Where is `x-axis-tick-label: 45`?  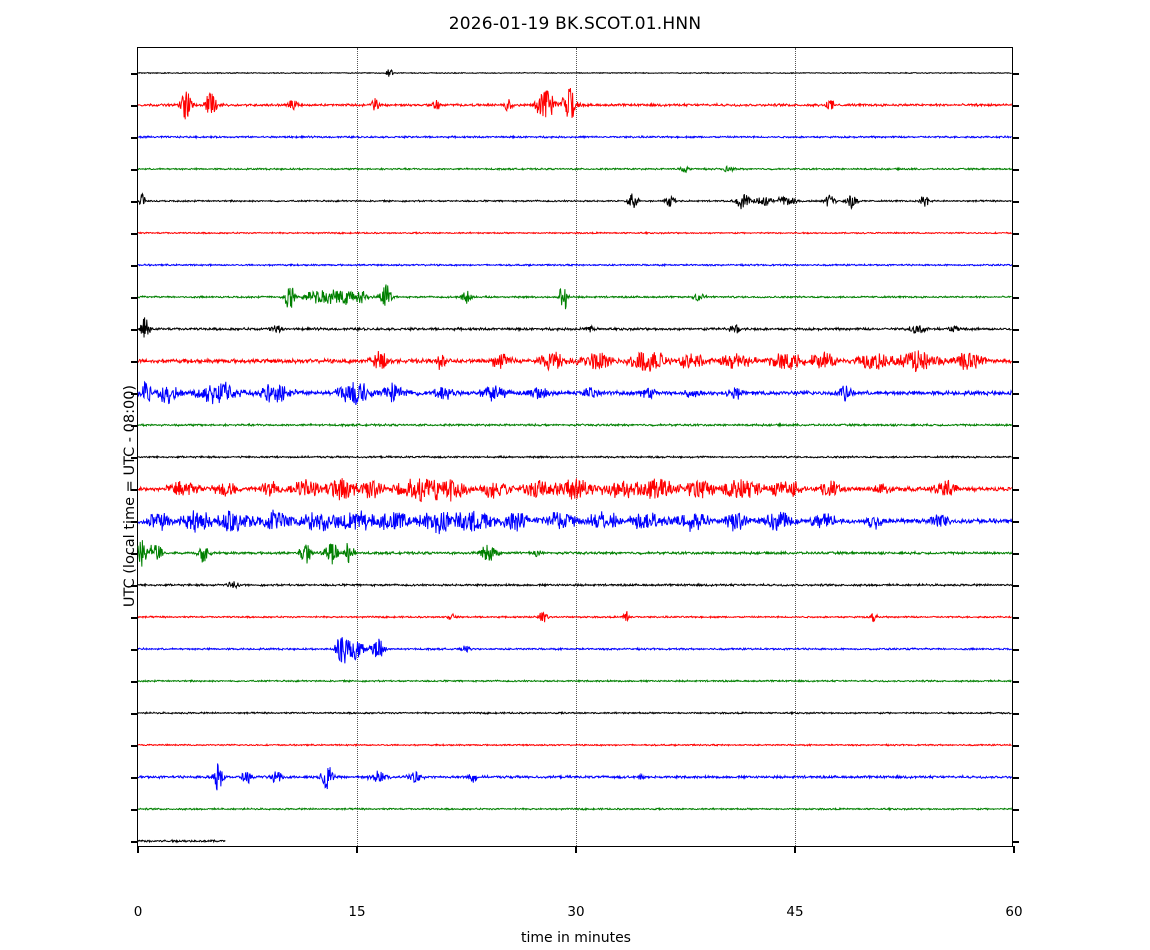 x-axis-tick-label: 45 is located at coordinates (795, 912).